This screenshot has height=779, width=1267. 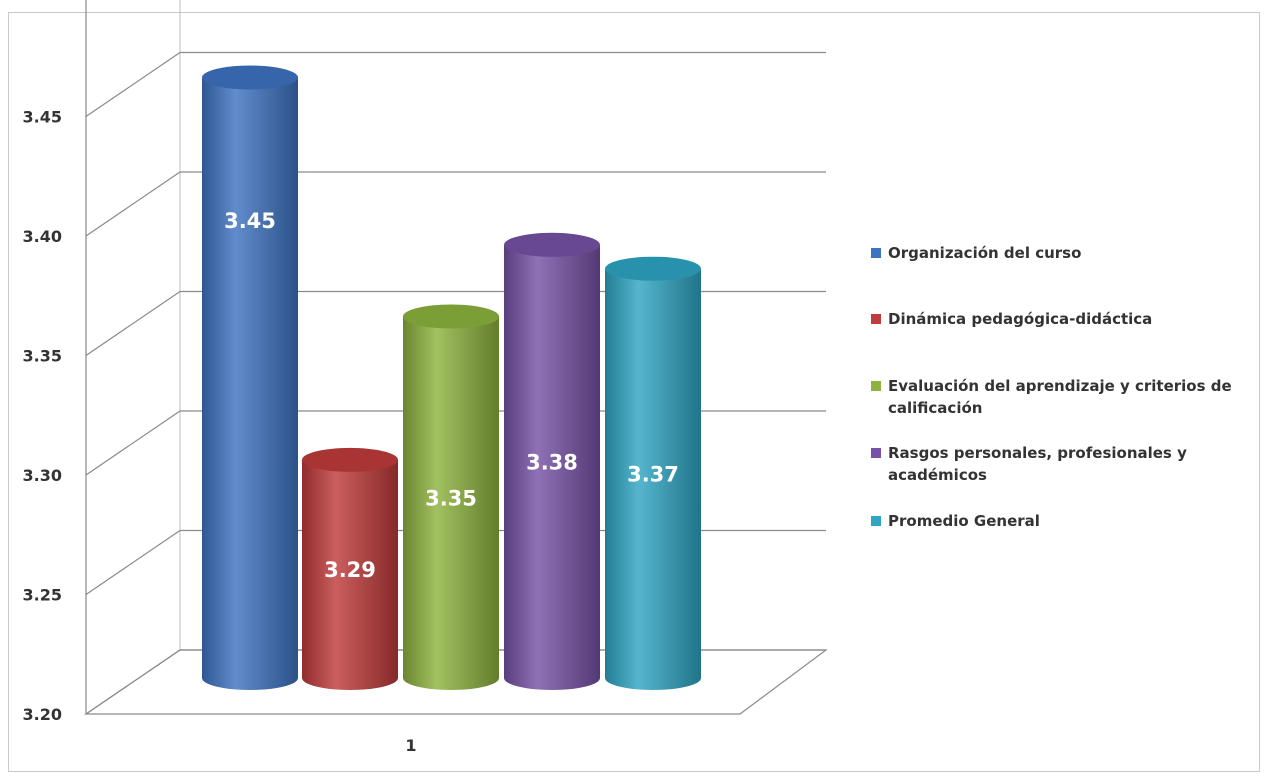 I want to click on y-tick-label: 3.20, so click(x=42, y=714).